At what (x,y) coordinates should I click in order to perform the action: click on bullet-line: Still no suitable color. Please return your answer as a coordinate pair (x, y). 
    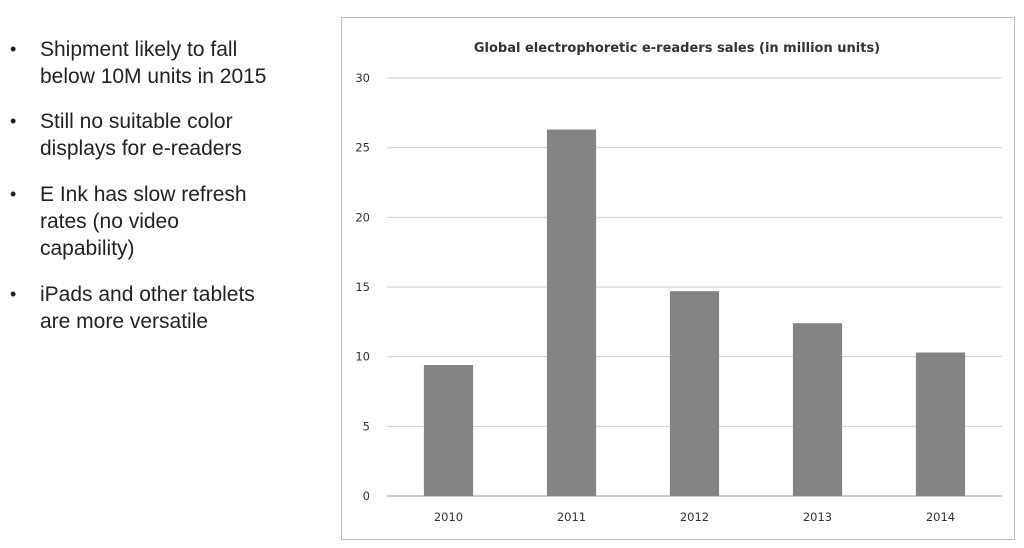
    Looking at the image, I should click on (136, 121).